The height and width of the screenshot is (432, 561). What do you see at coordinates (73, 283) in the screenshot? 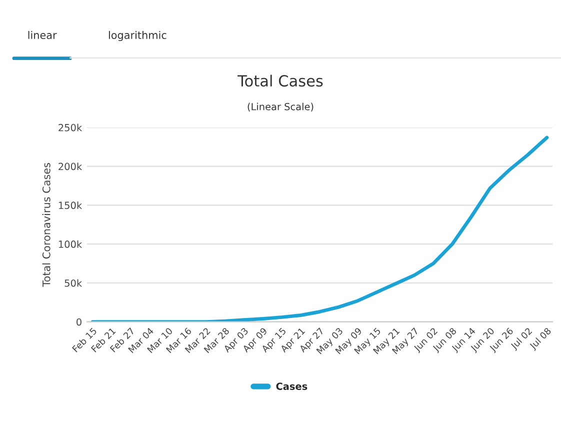
I see `y-tick-label: 50k` at bounding box center [73, 283].